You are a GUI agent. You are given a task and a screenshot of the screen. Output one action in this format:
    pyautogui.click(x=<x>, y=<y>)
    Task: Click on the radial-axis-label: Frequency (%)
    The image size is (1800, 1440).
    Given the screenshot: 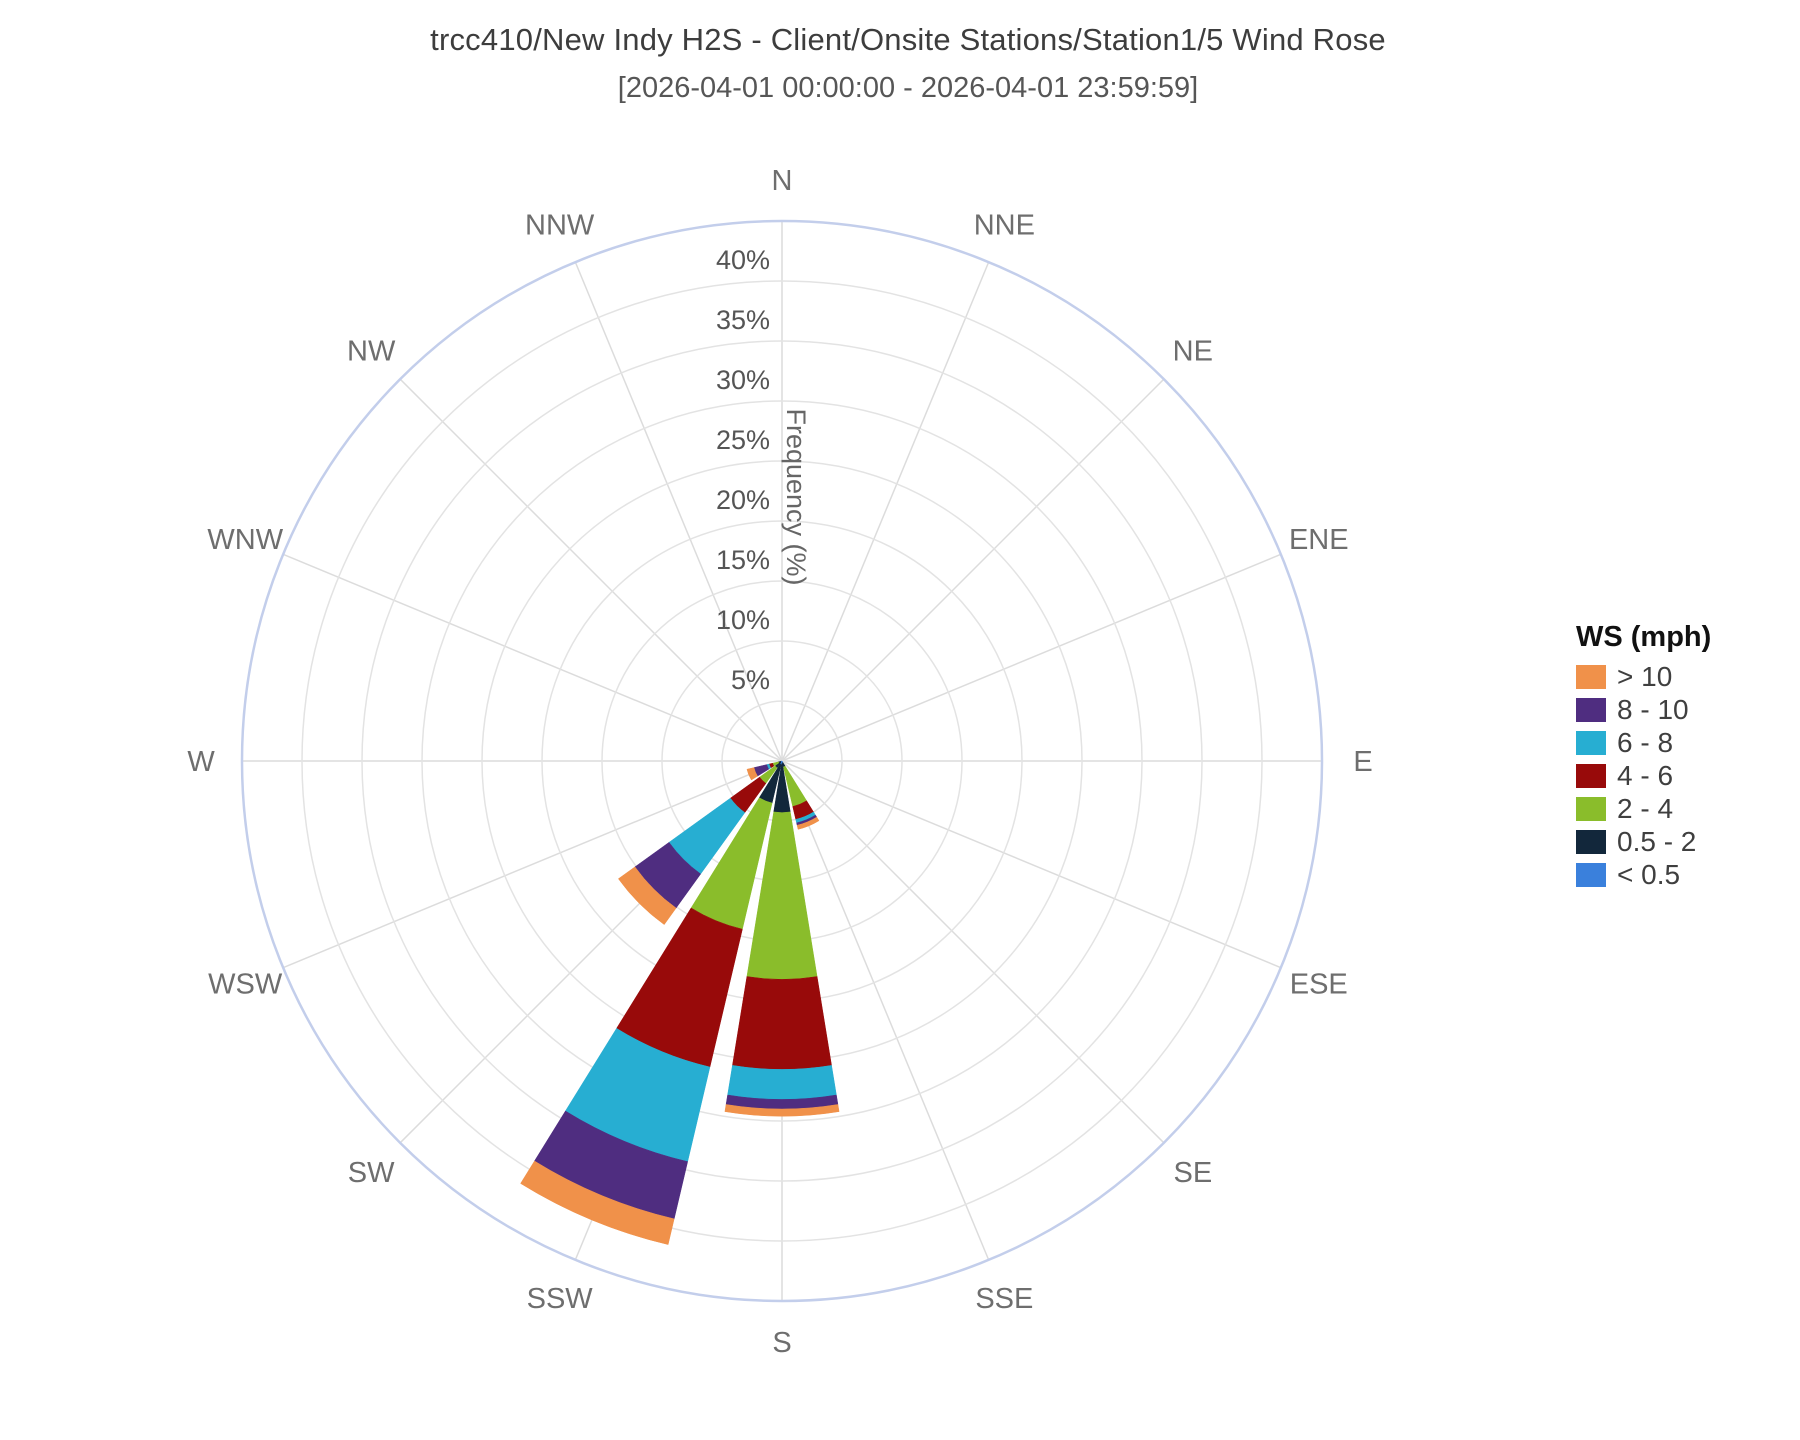 What is the action you would take?
    pyautogui.click(x=796, y=496)
    